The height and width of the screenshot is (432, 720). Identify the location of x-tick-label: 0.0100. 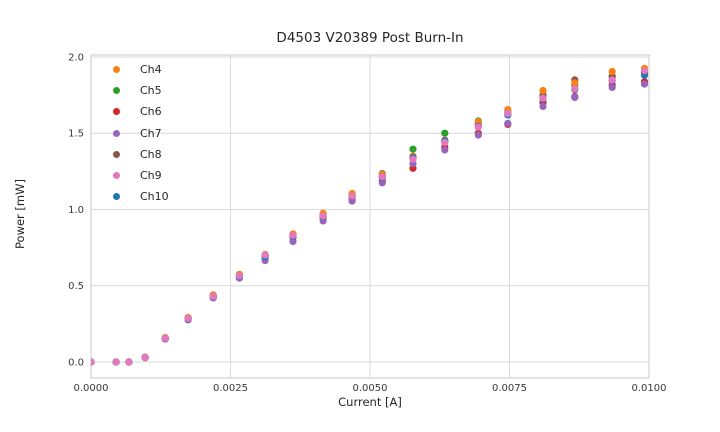
(649, 388).